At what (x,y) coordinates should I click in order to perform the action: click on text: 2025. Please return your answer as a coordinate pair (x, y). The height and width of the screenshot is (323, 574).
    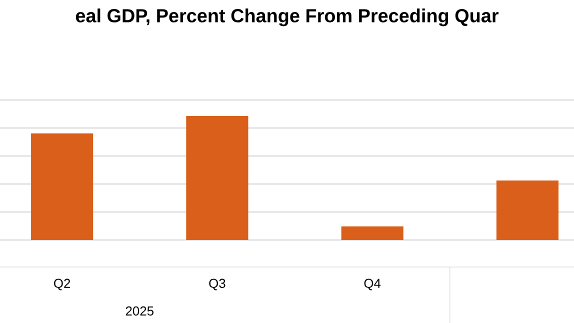
    Looking at the image, I should click on (140, 311).